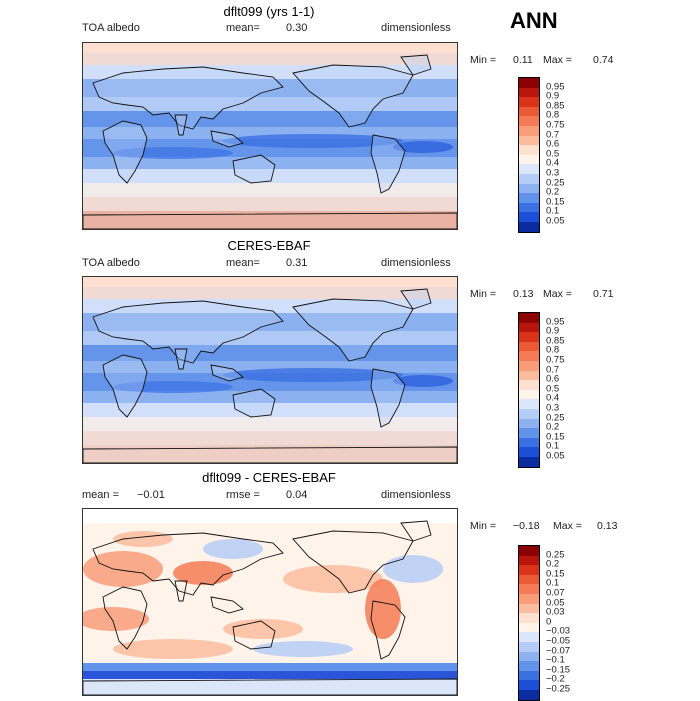 This screenshot has height=701, width=700. What do you see at coordinates (555, 612) in the screenshot?
I see `colorbar-tick-label: 0.03` at bounding box center [555, 612].